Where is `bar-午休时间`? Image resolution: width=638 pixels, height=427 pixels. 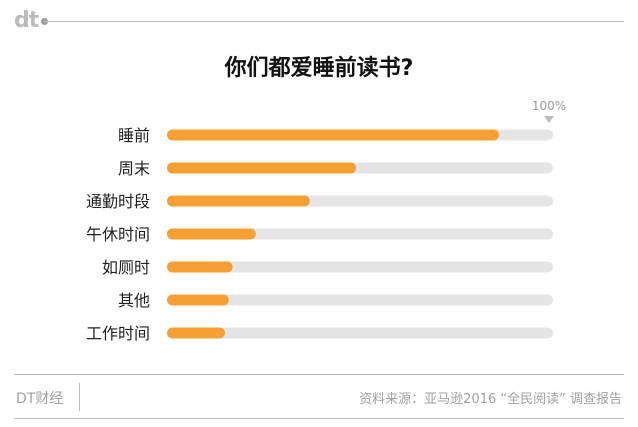
bar-午休时间 is located at coordinates (211, 234).